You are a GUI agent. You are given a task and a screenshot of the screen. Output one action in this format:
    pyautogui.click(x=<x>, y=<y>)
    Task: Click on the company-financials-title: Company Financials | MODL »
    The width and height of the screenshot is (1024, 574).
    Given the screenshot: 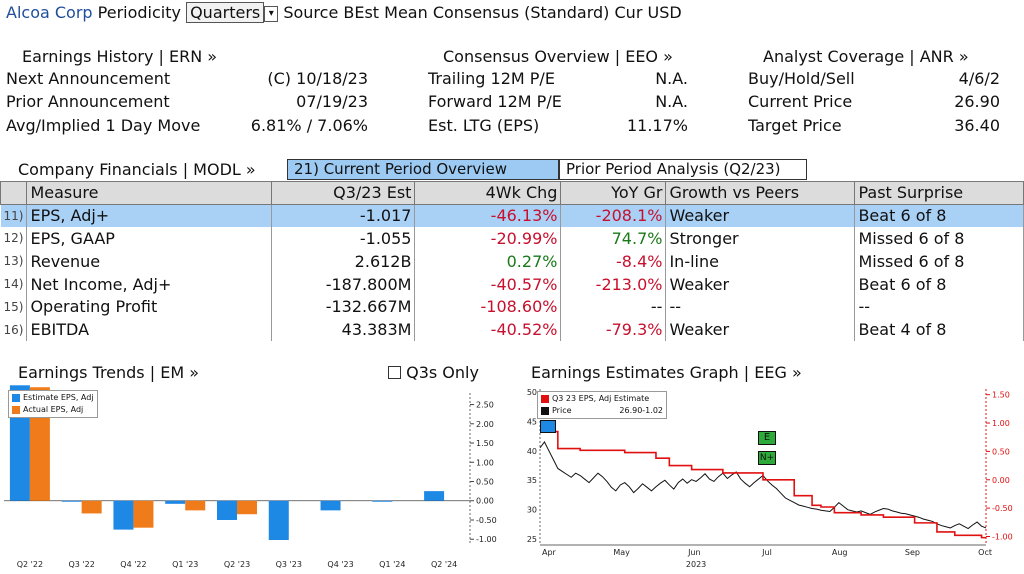 What is the action you would take?
    pyautogui.click(x=137, y=169)
    